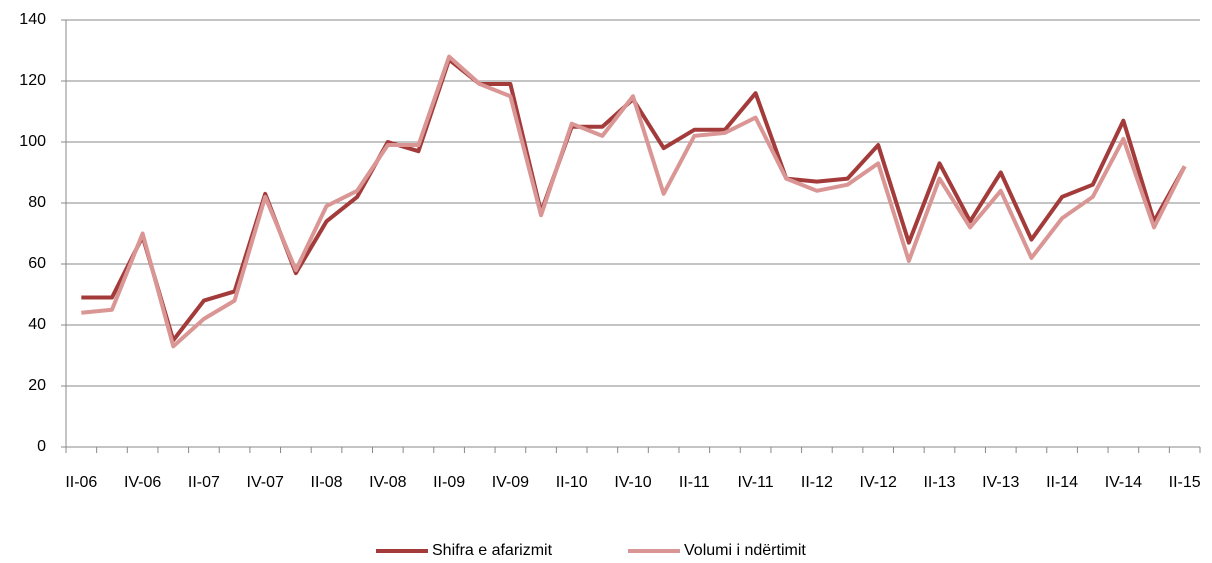 This screenshot has width=1212, height=563. I want to click on x-tick-label: IV-09, so click(510, 482).